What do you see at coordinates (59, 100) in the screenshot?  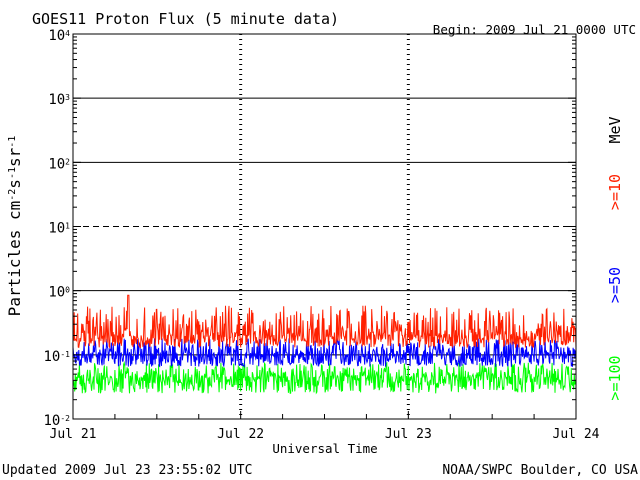 I see `y-tick-label: 10³` at bounding box center [59, 100].